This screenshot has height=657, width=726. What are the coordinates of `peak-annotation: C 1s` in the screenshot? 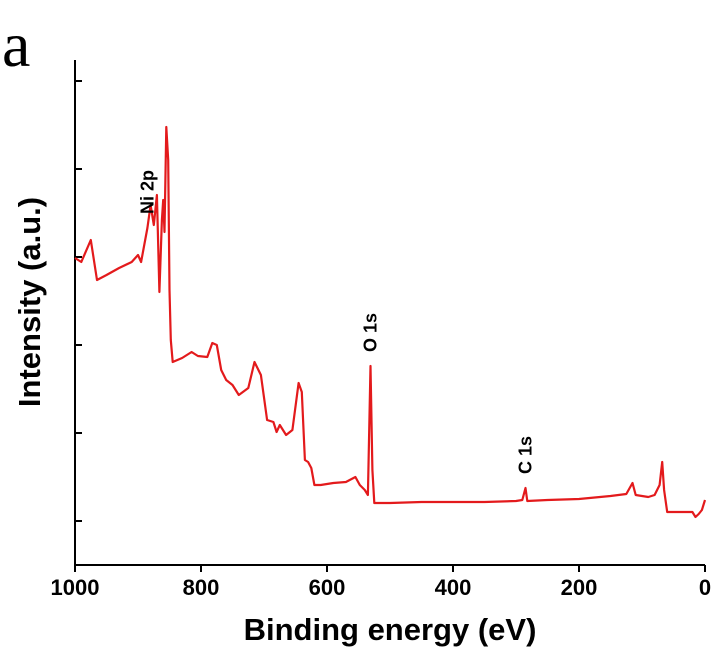 It's located at (525, 455).